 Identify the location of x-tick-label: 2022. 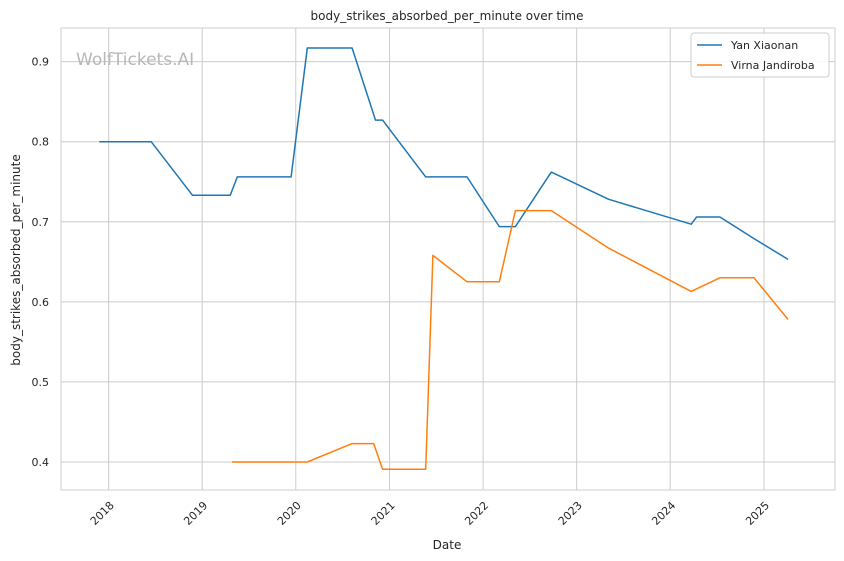
(476, 513).